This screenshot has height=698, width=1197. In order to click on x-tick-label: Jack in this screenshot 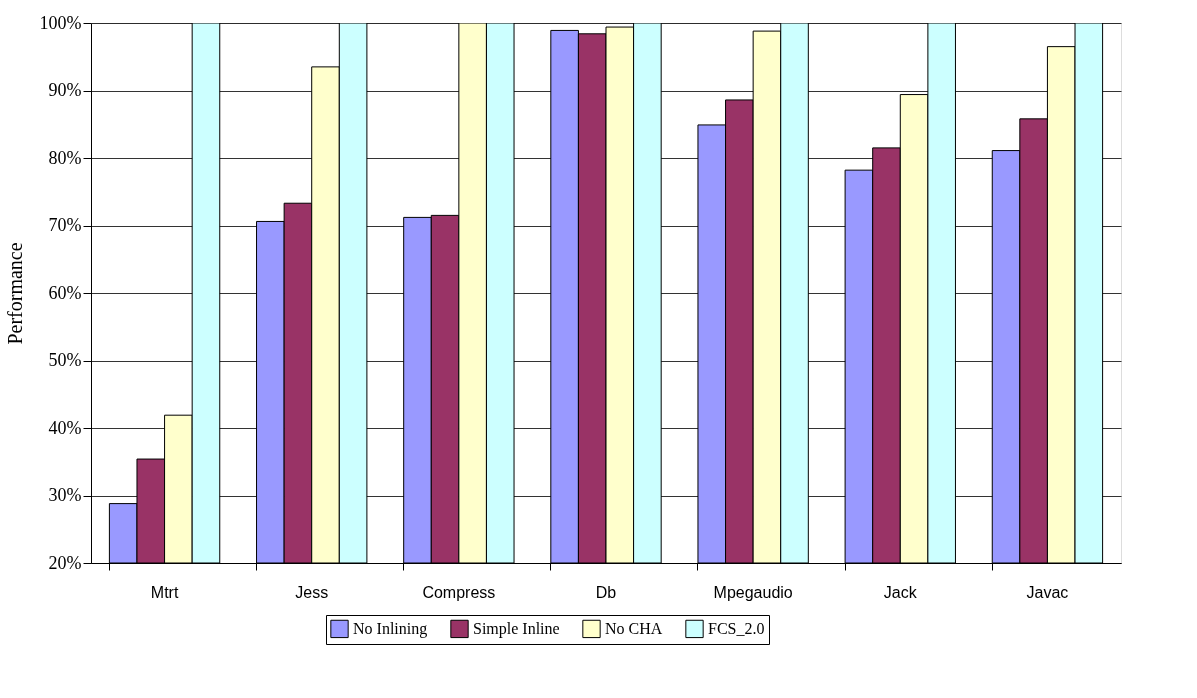, I will do `click(900, 592)`.